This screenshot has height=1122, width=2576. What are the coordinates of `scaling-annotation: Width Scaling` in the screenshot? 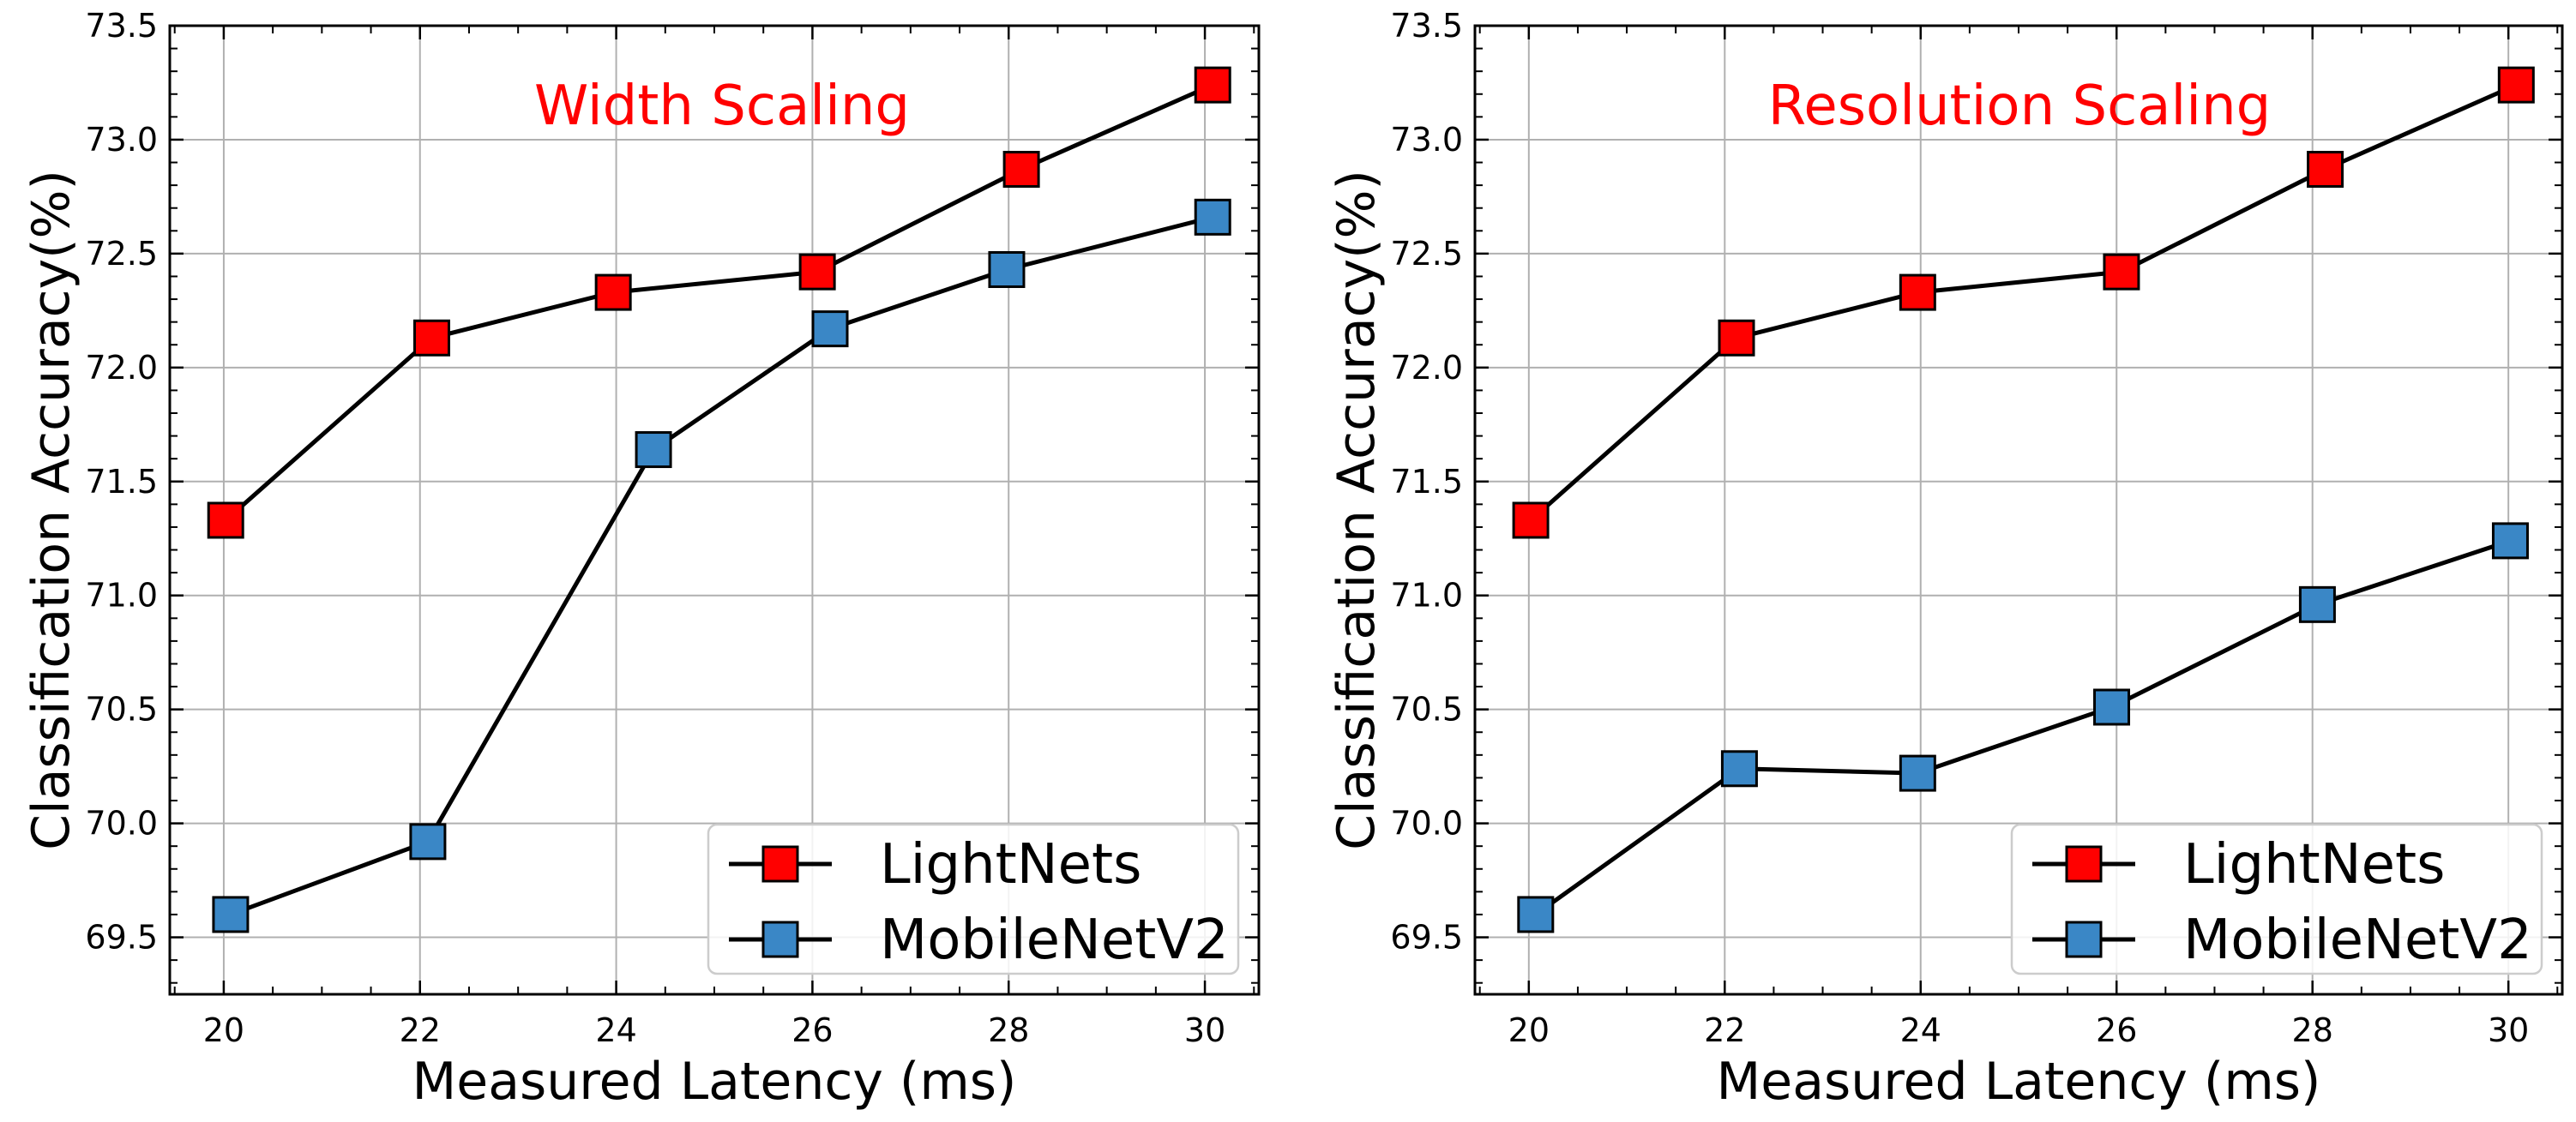 It's located at (722, 106).